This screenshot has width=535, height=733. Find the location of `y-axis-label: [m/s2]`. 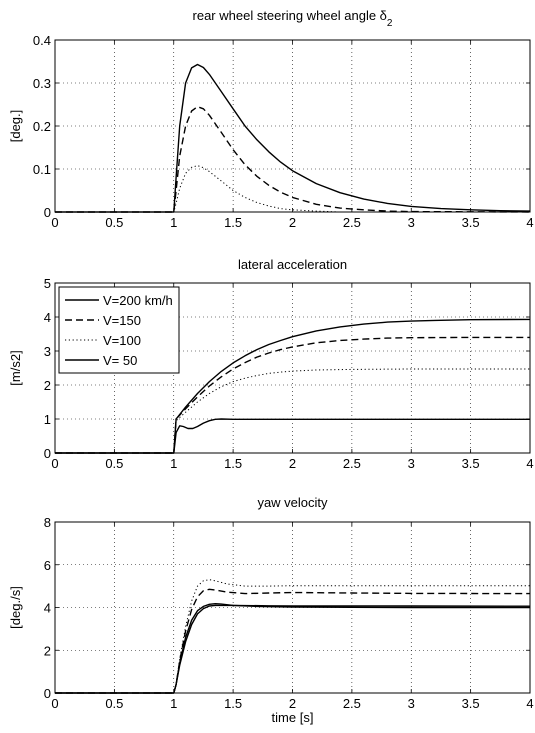

y-axis-label: [m/s2] is located at coordinates (15, 367).